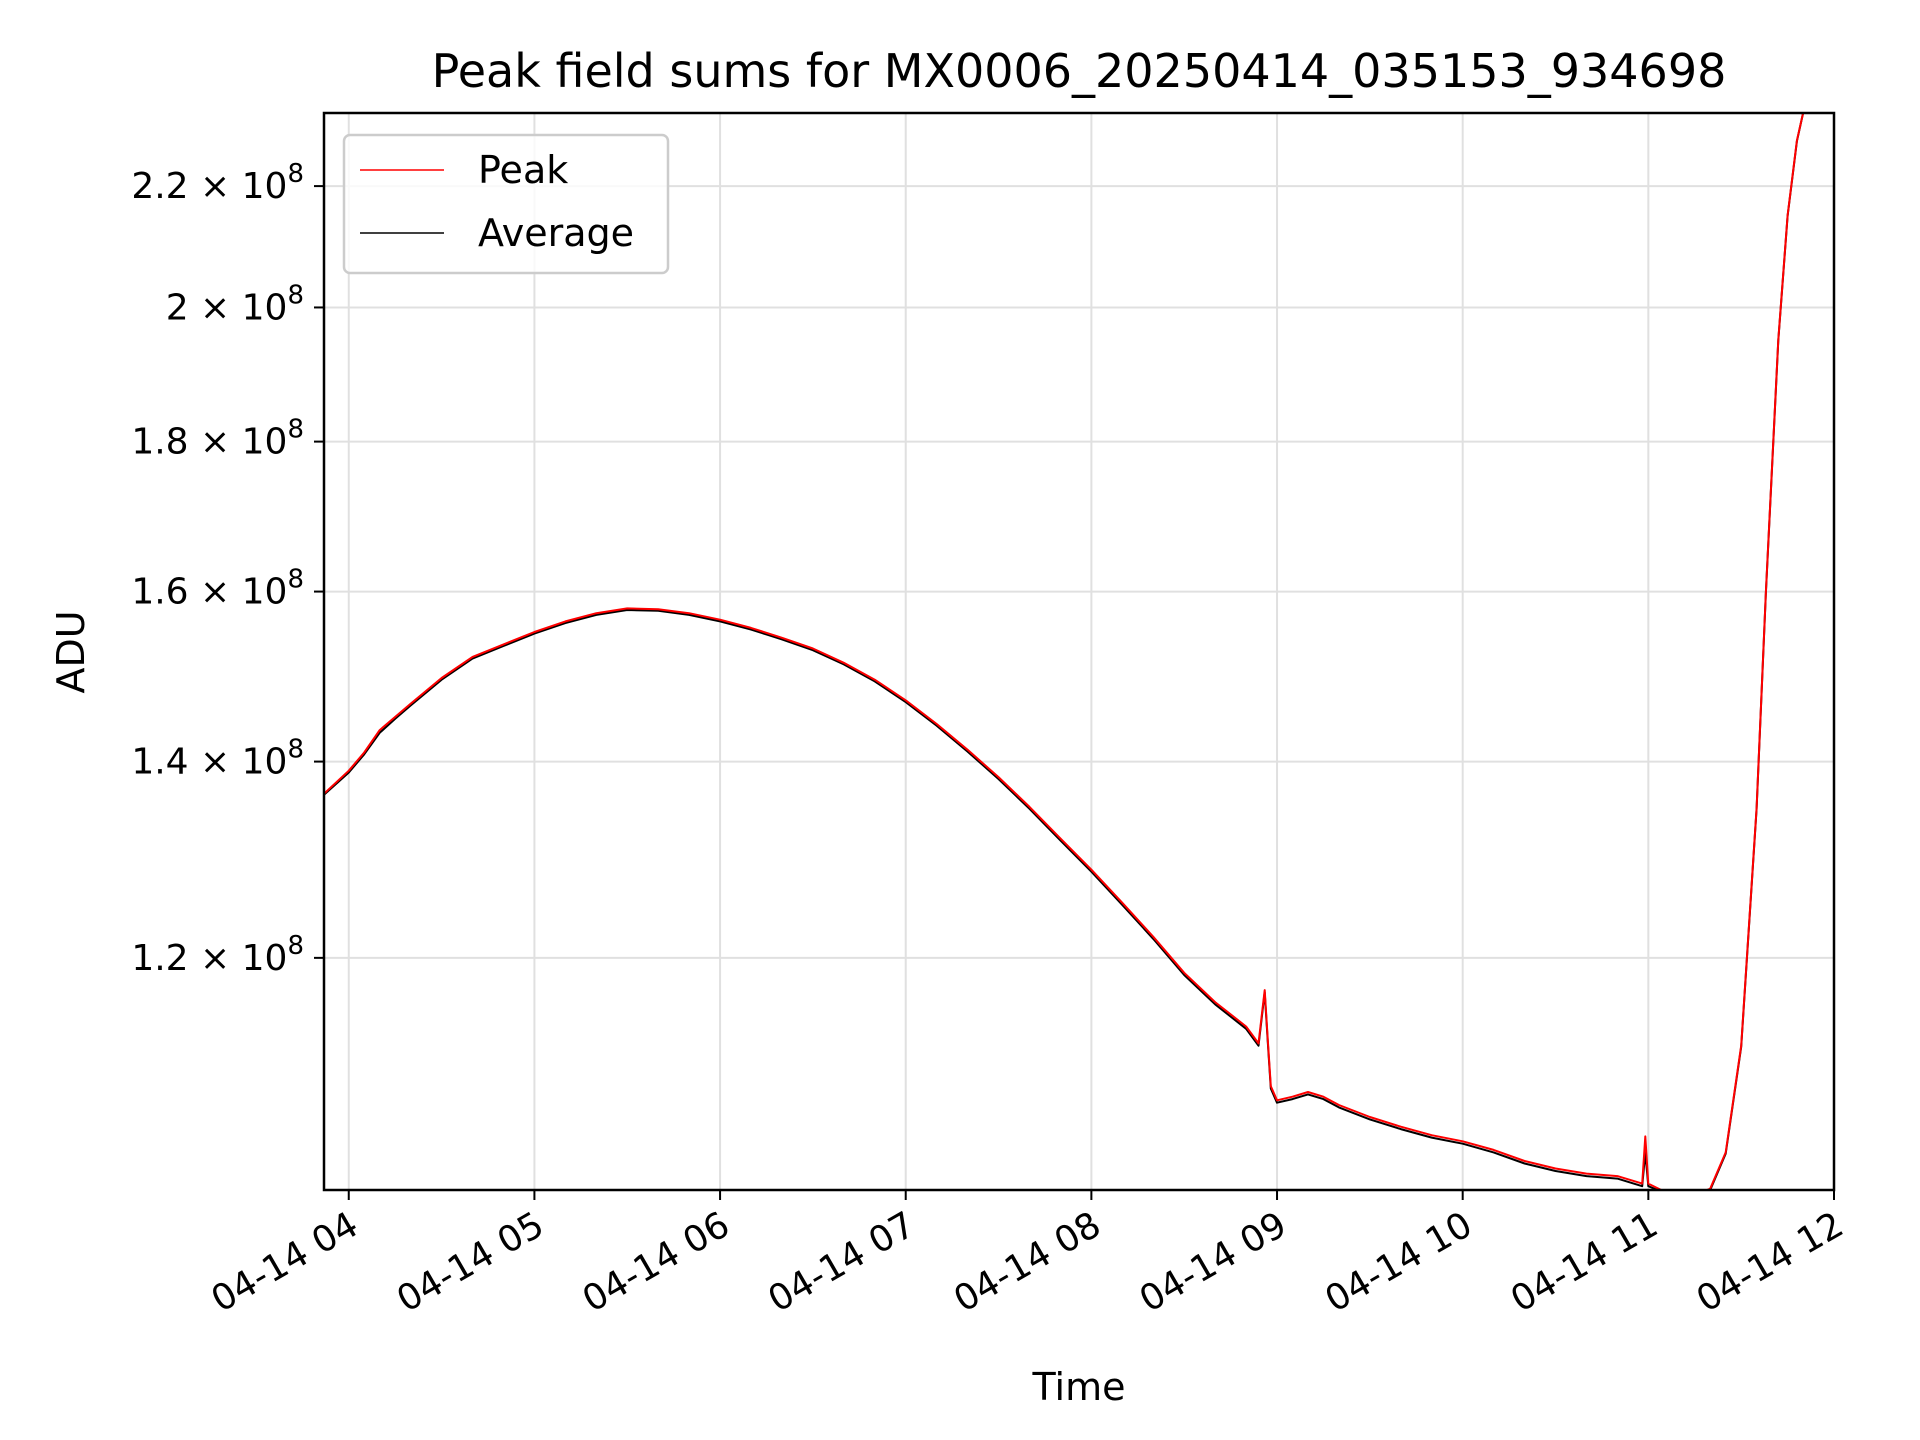  I want to click on x-axis-label: Time, so click(1079, 1387).